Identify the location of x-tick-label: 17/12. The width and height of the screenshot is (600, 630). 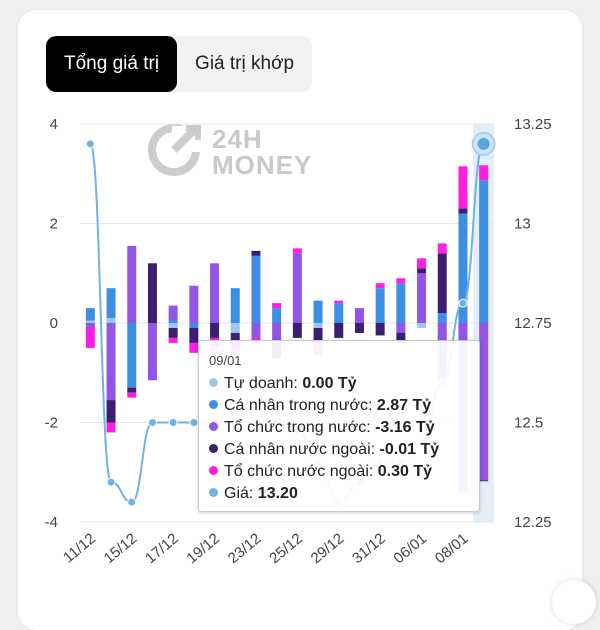
(162, 548).